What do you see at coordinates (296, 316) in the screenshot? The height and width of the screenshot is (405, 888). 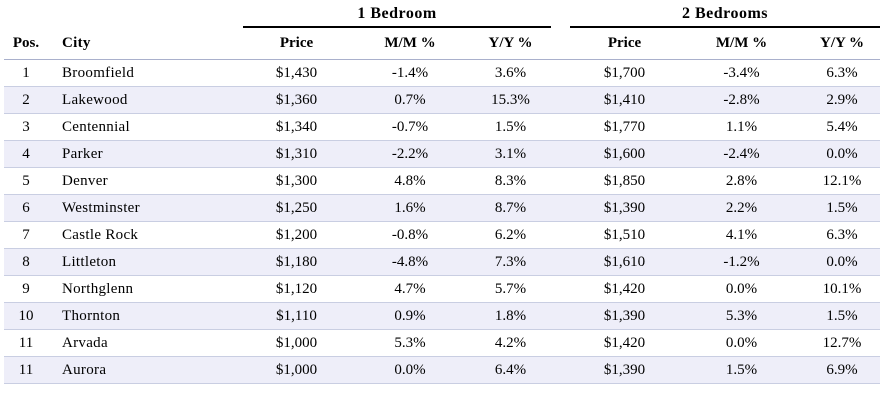 I see `table-cell: $1,110` at bounding box center [296, 316].